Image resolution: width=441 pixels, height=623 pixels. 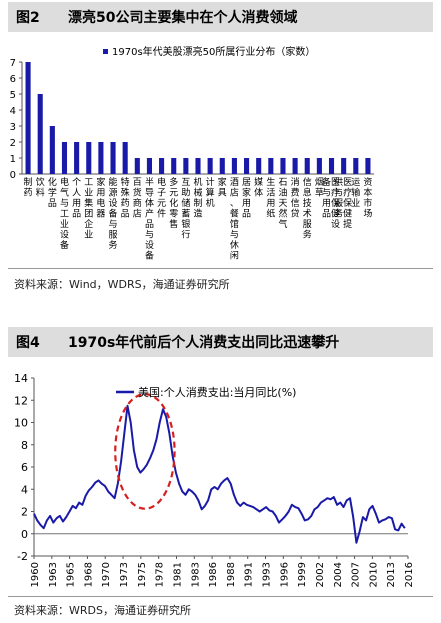 What do you see at coordinates (220, 596) in the screenshot?
I see `figure2-source-rule` at bounding box center [220, 596].